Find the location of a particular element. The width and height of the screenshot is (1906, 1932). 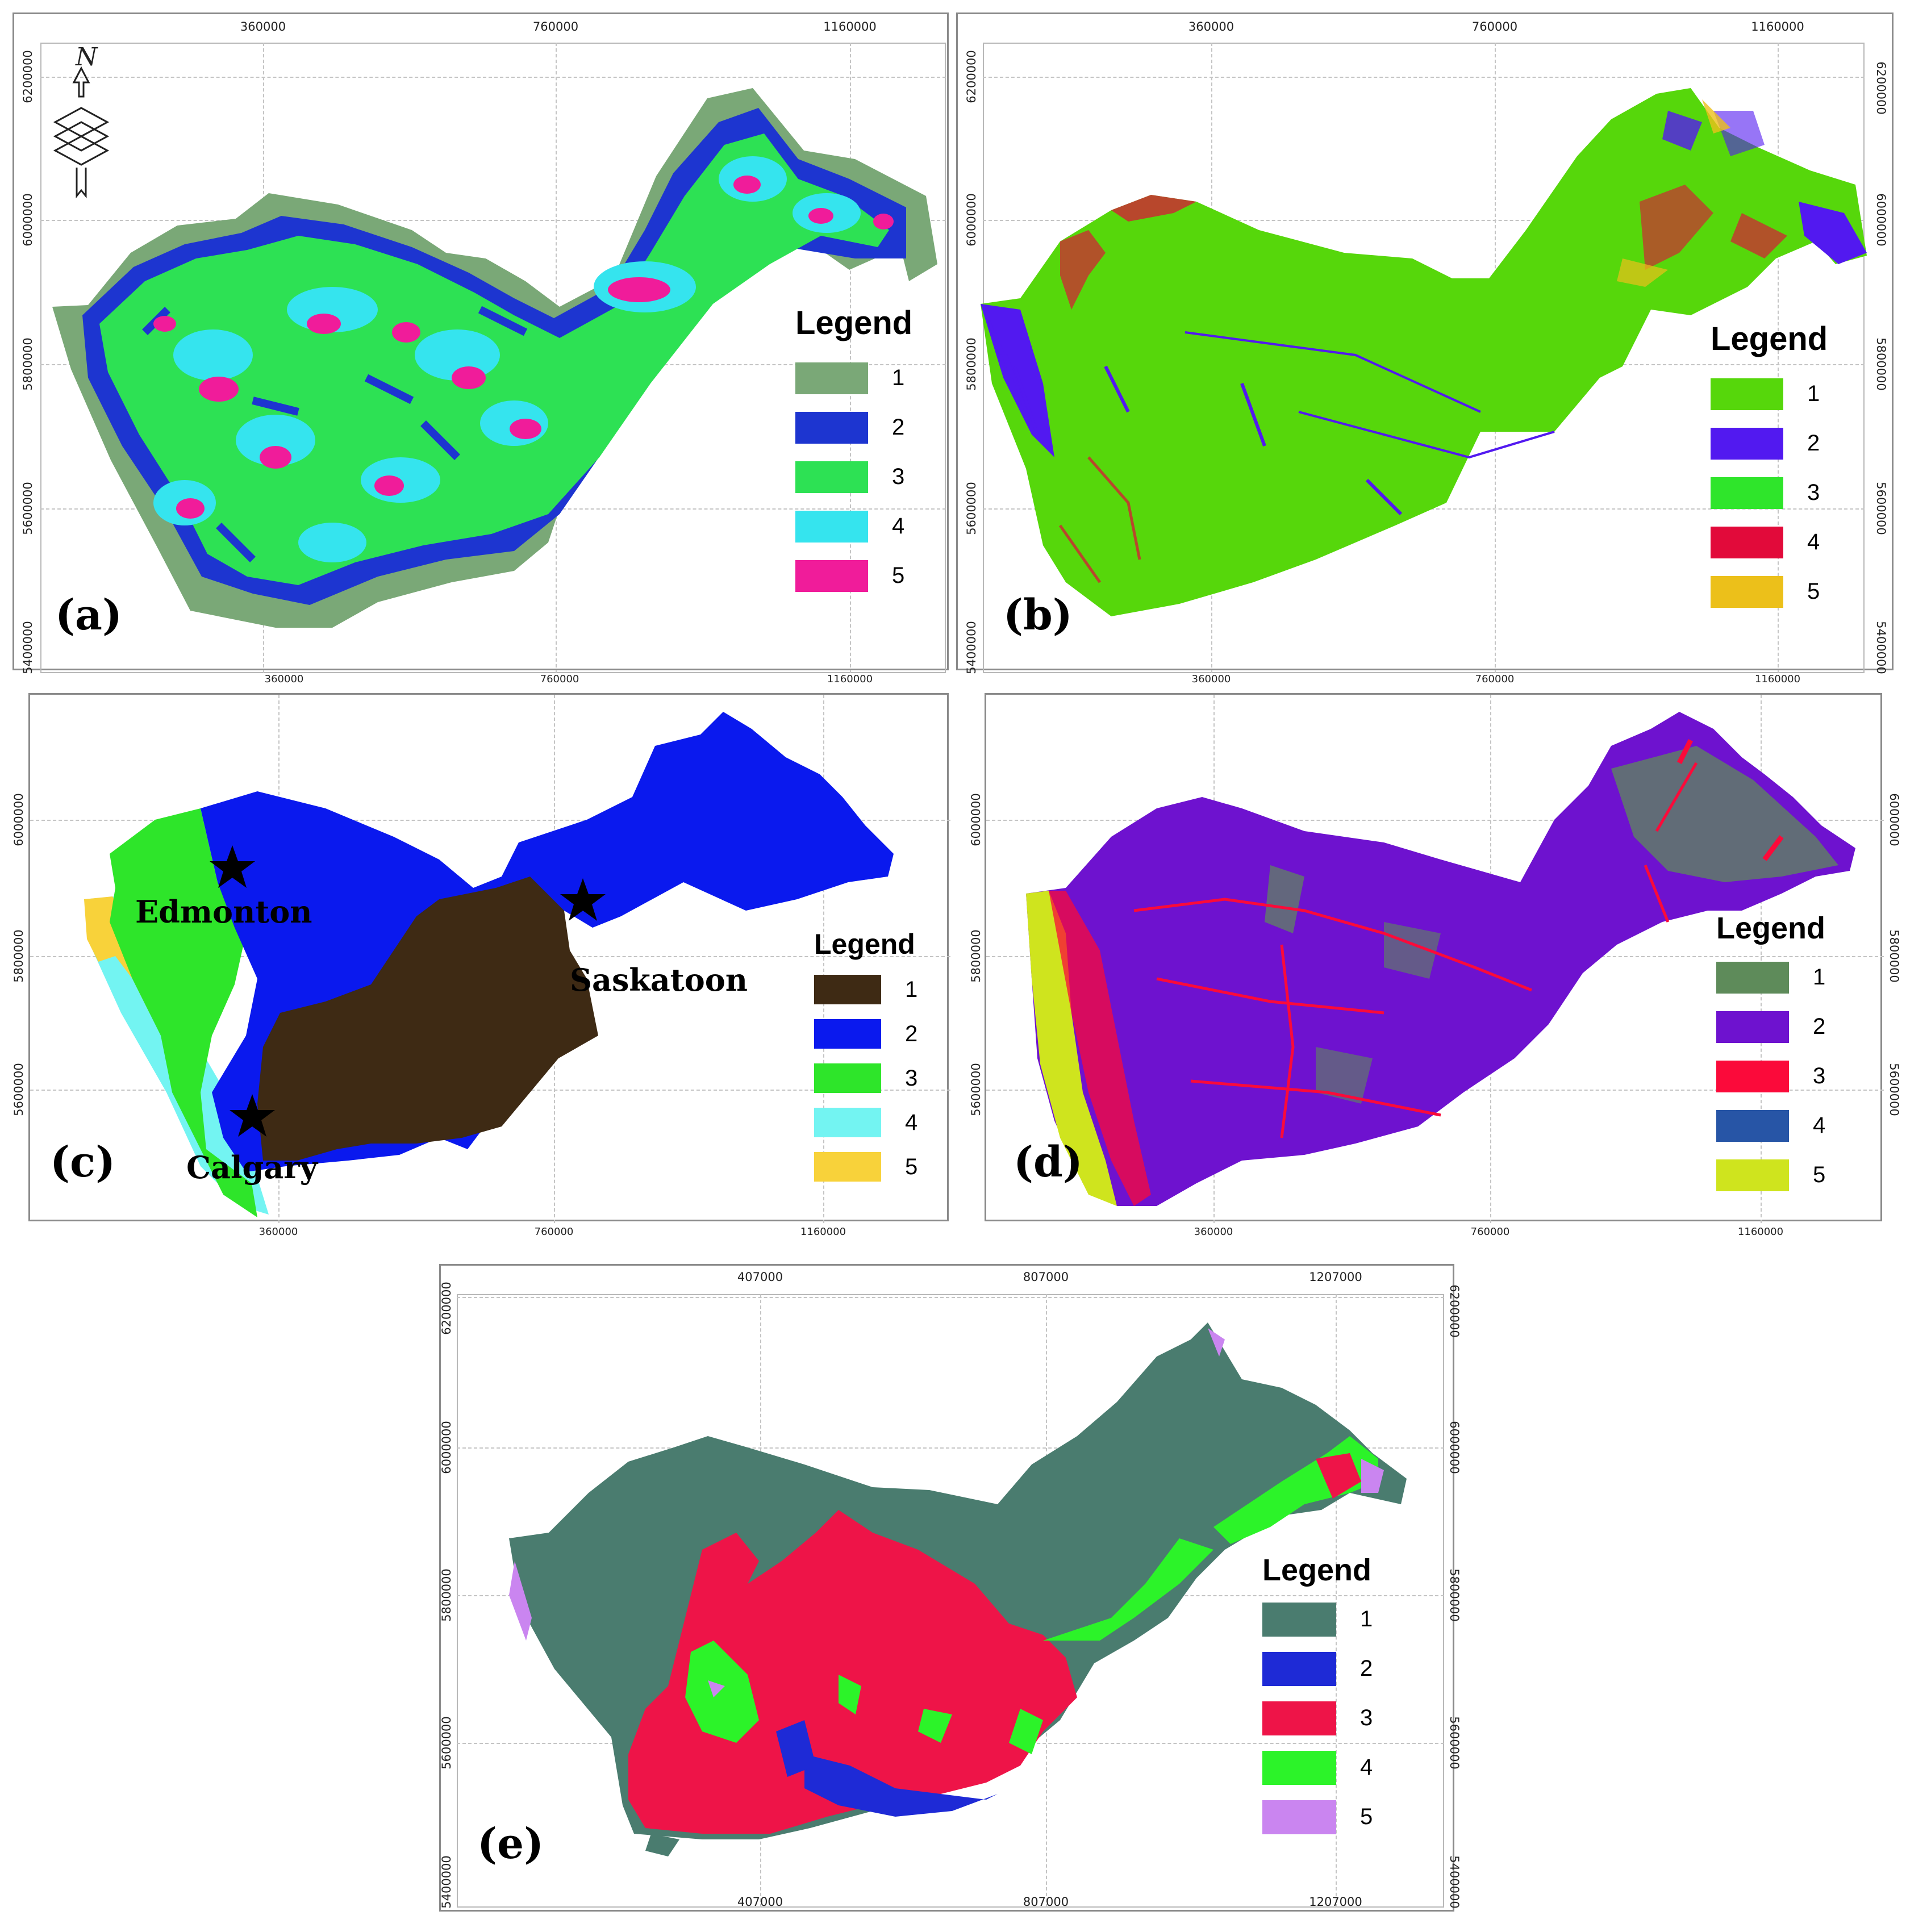

tick-y-right: 5800000 is located at coordinates (1894, 956).